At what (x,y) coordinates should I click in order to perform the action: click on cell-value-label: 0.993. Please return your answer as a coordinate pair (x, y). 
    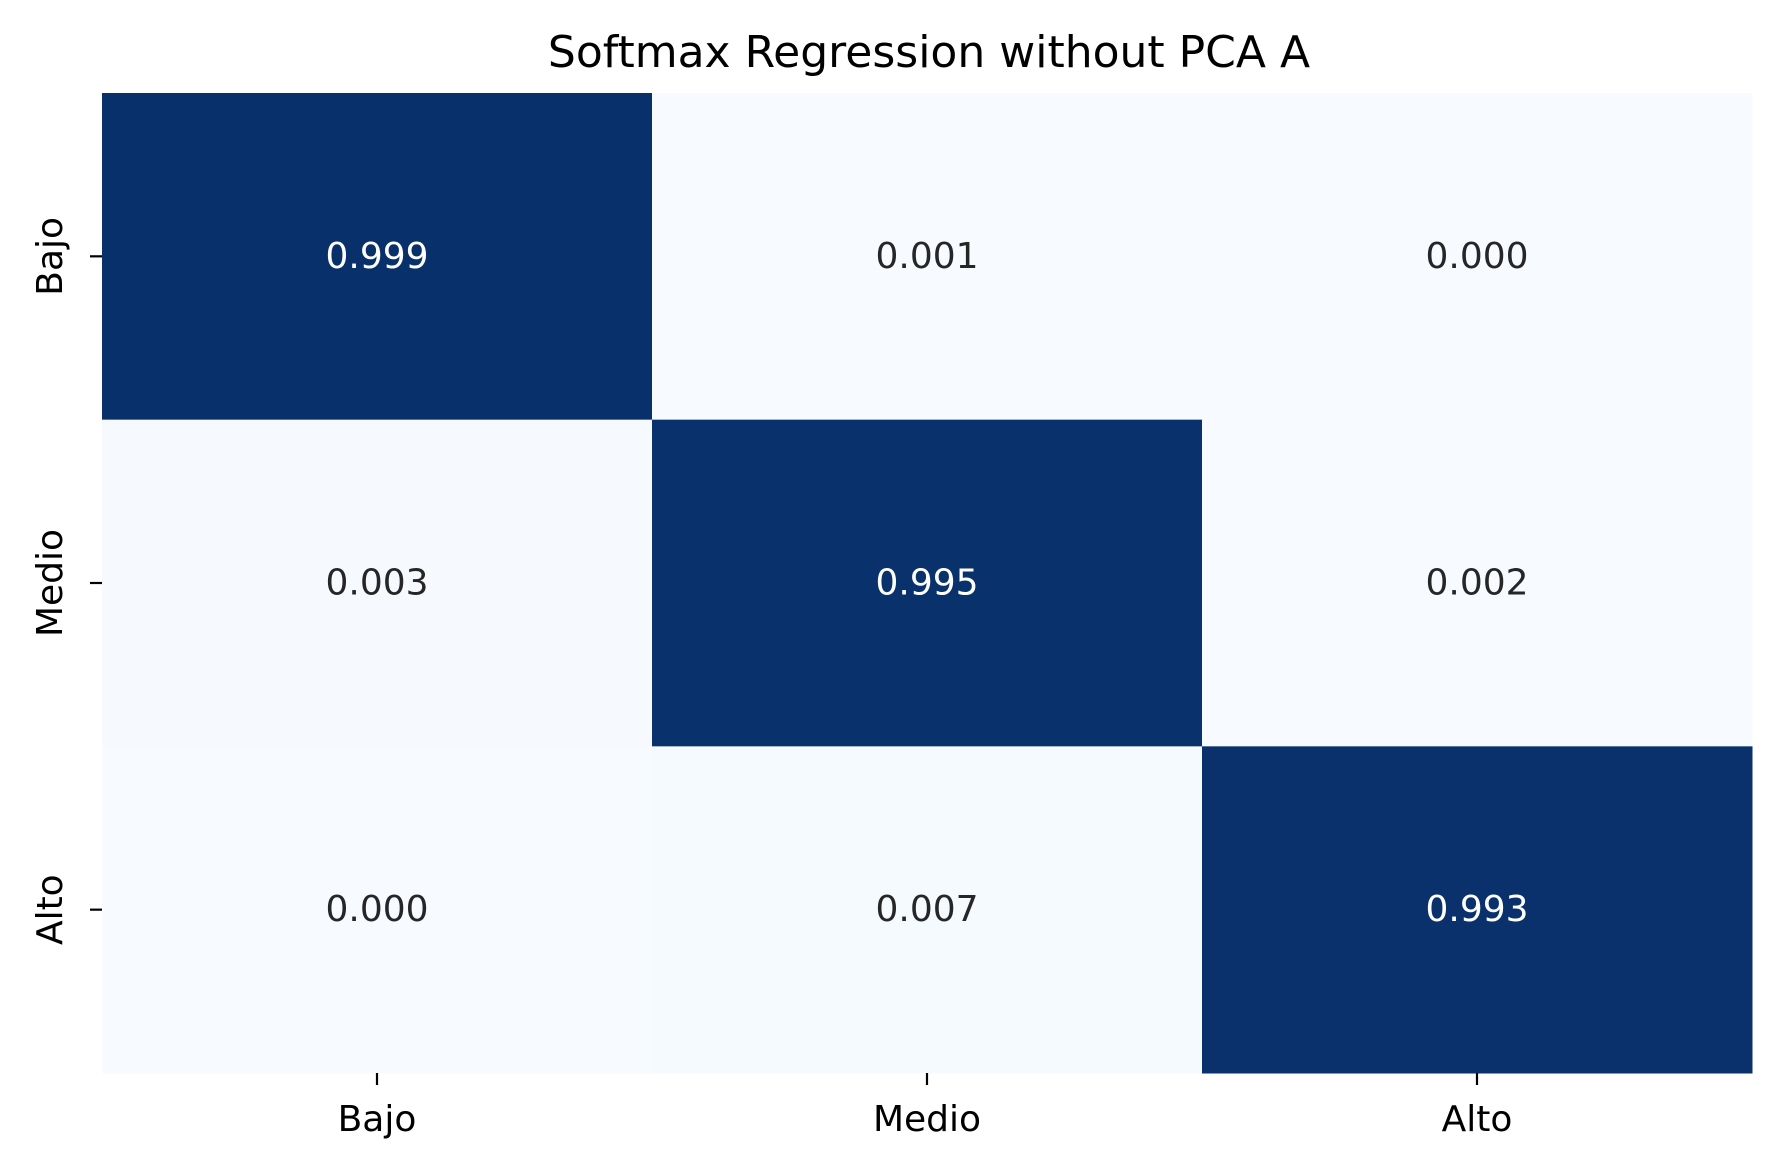
    Looking at the image, I should click on (1476, 909).